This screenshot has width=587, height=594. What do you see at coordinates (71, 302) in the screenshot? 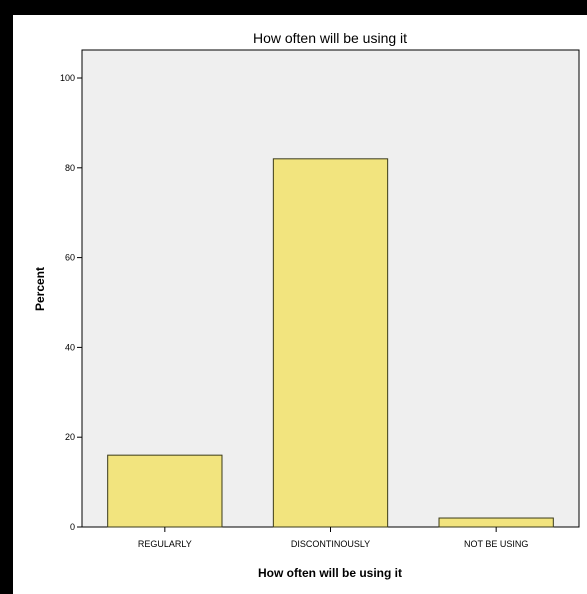
I see `y-axis: 0 20 40 60 80 100` at bounding box center [71, 302].